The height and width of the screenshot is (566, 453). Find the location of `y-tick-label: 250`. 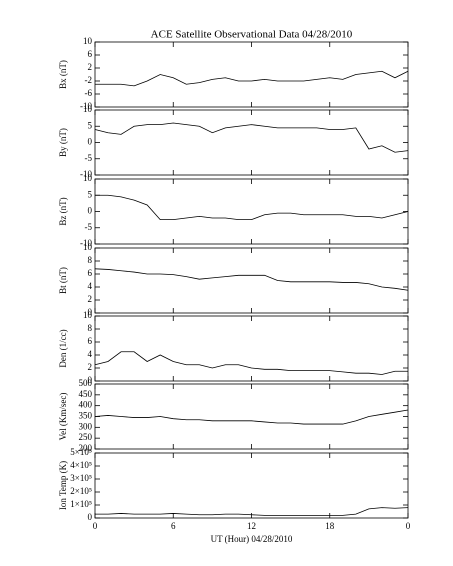

y-tick-label: 250 is located at coordinates (86, 437).